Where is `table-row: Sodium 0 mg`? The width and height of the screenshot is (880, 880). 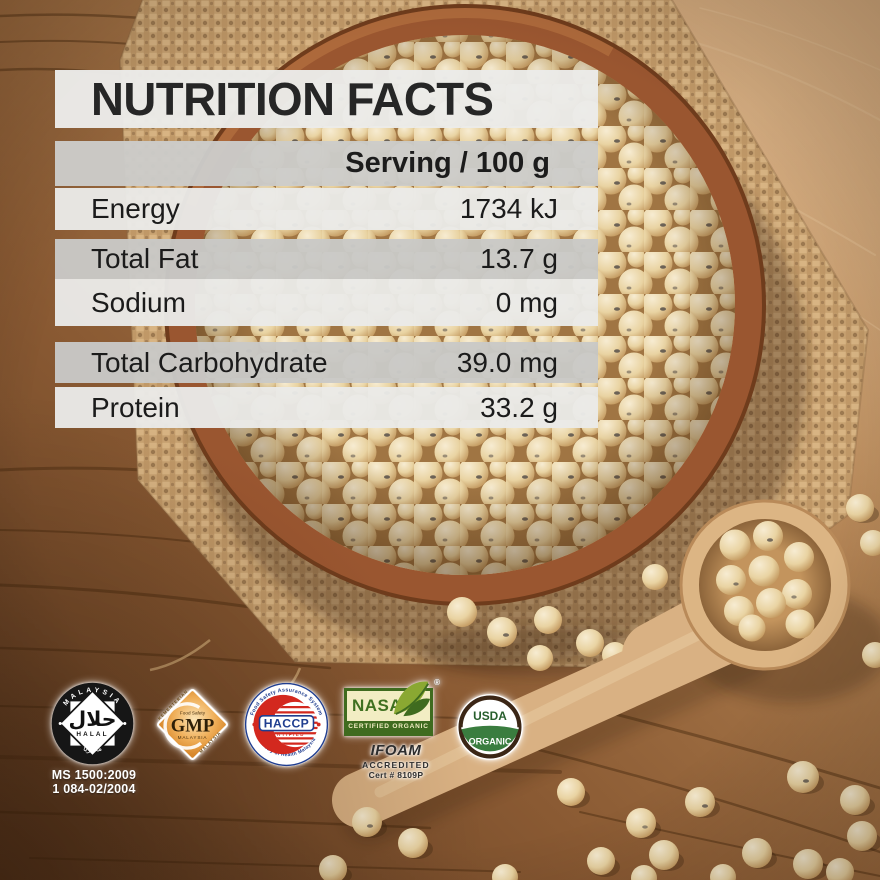
table-row: Sodium 0 mg is located at coordinates (326, 302).